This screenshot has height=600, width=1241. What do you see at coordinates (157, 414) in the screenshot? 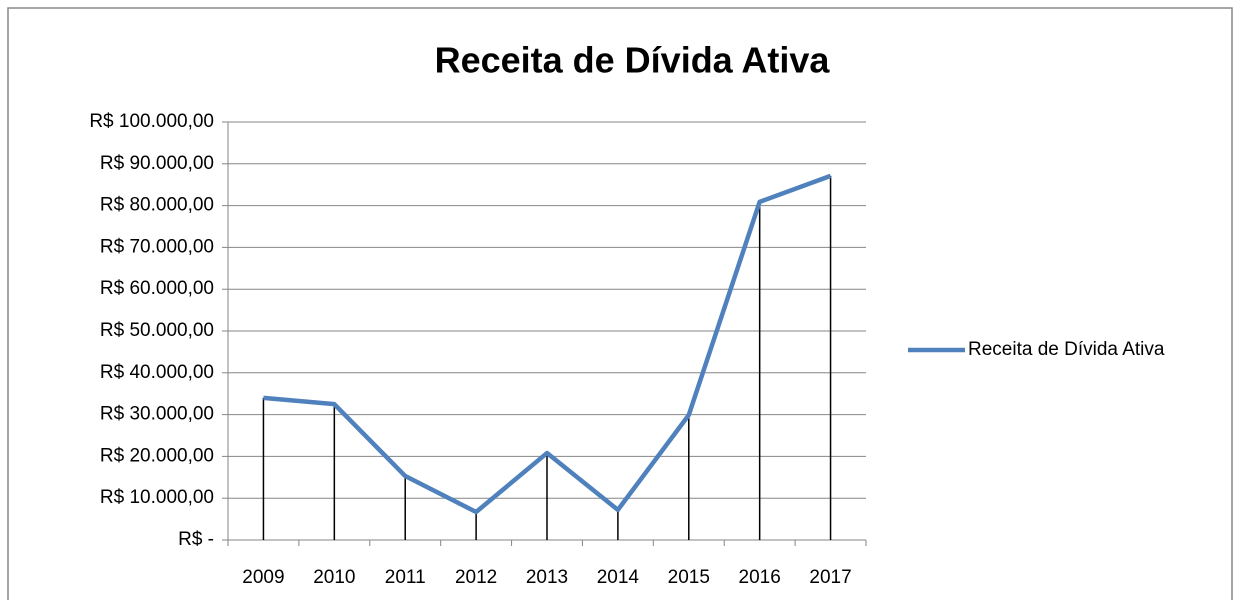
I see `y-tick-label: R$ 30.000,00` at bounding box center [157, 414].